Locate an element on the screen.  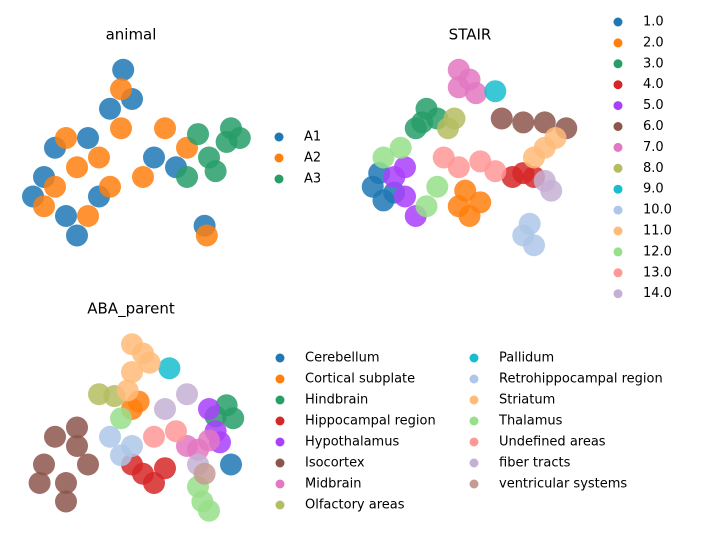
legend-label: Cerebellum is located at coordinates (342, 358).